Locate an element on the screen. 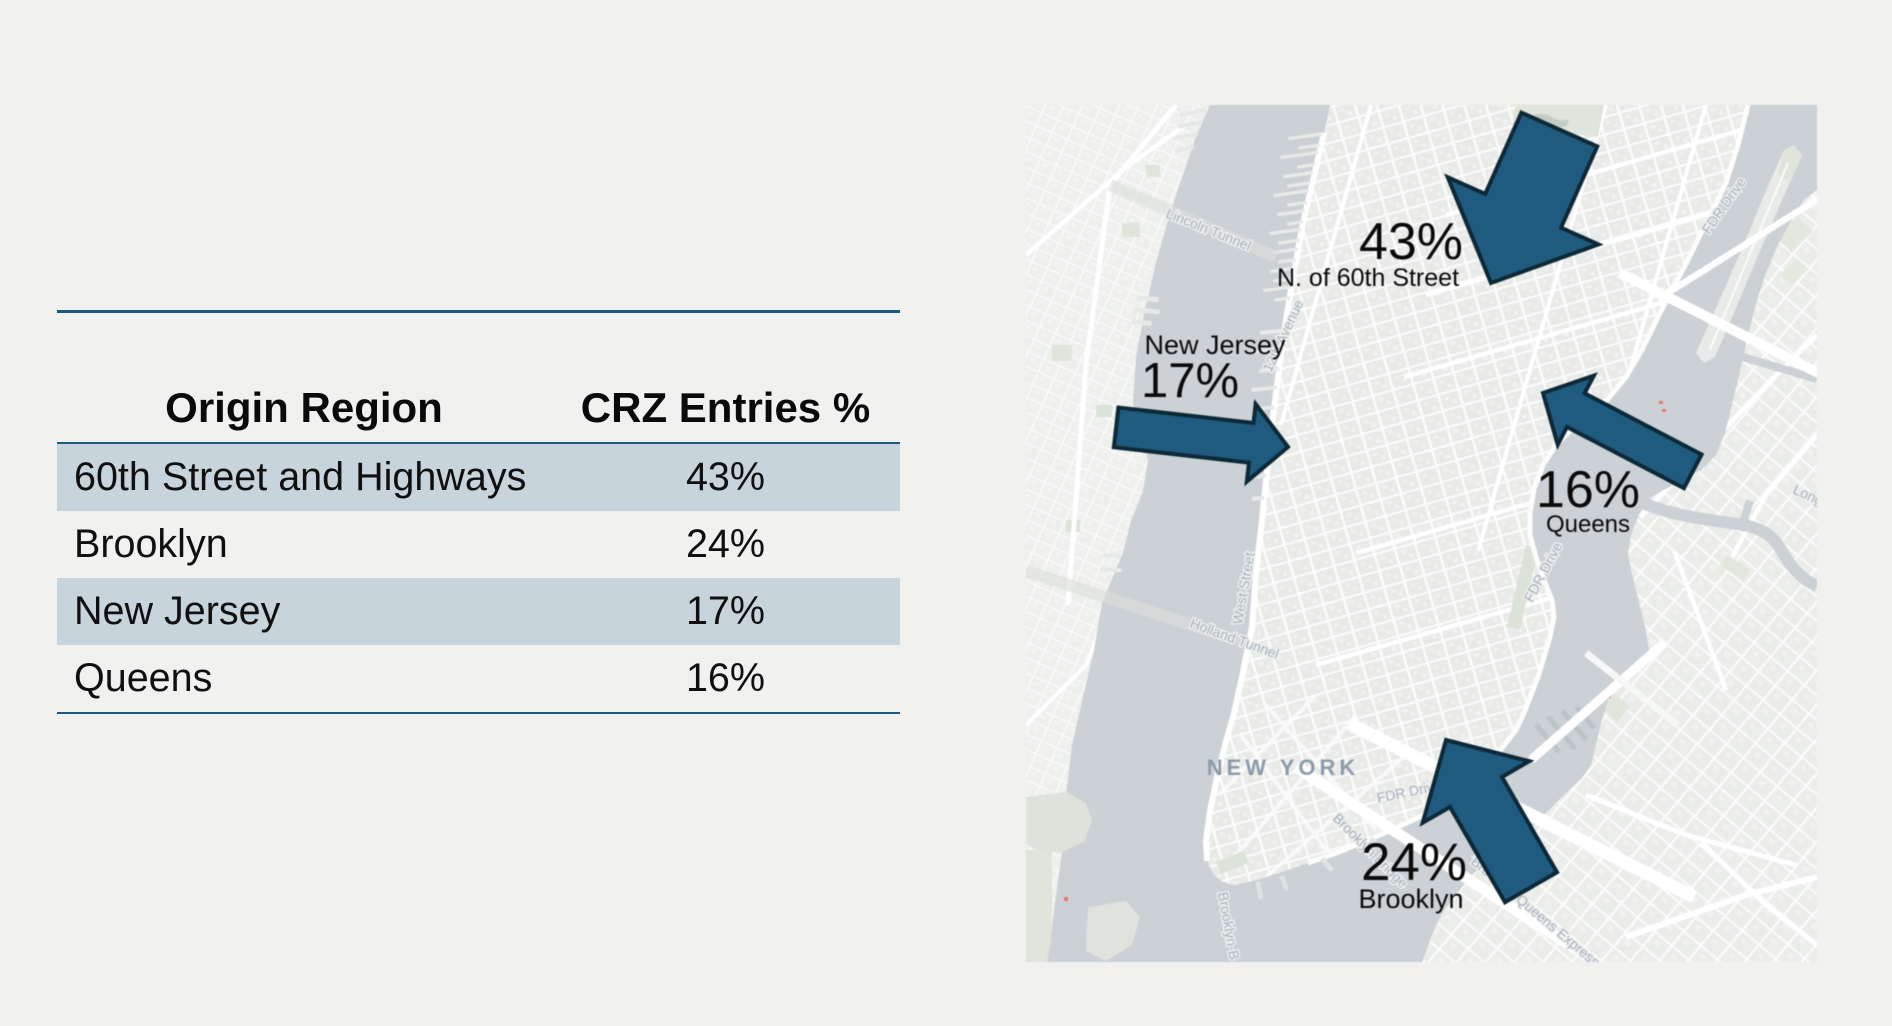  svg-text: 17% is located at coordinates (1190, 381).